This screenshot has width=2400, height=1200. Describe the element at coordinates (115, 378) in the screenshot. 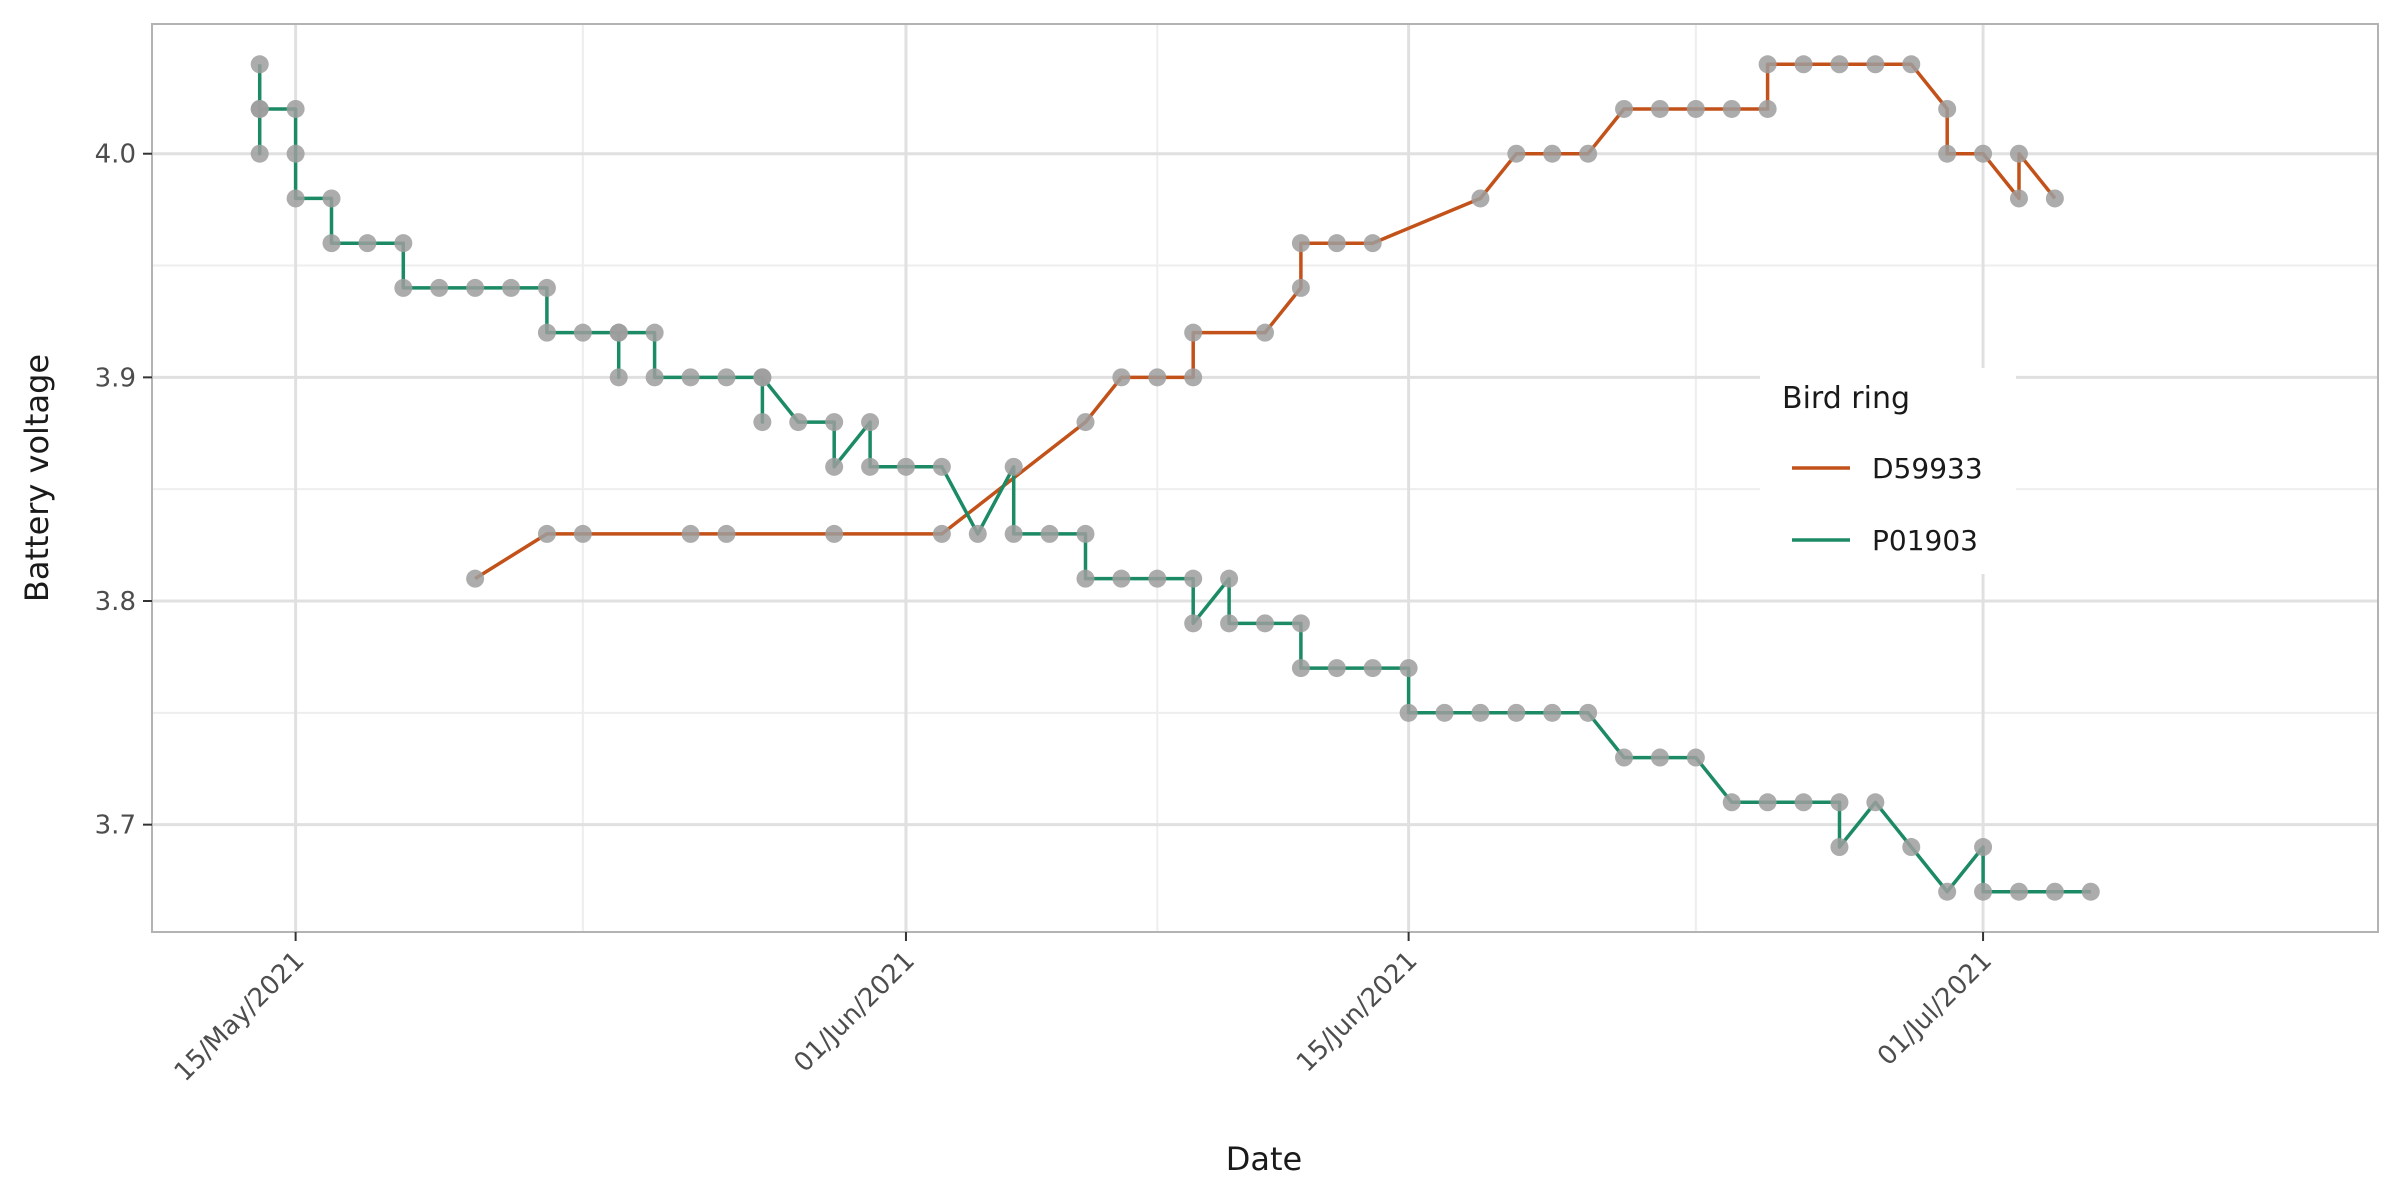

I see `y-tick-label: 3.9` at that location.